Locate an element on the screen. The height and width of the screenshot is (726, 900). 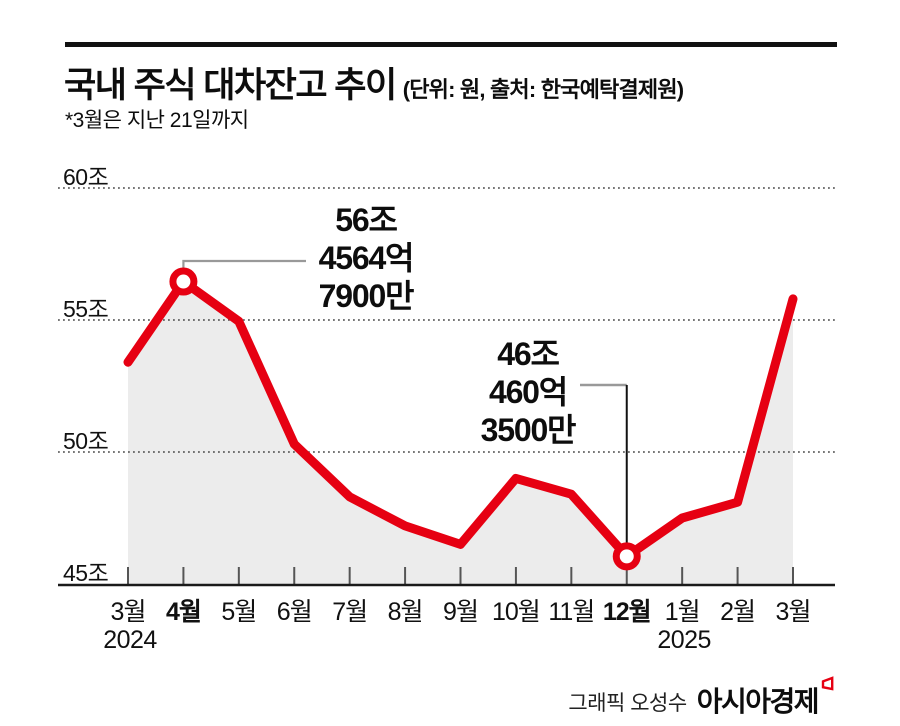
x-axis-label-1: 4월 is located at coordinates (183, 612).